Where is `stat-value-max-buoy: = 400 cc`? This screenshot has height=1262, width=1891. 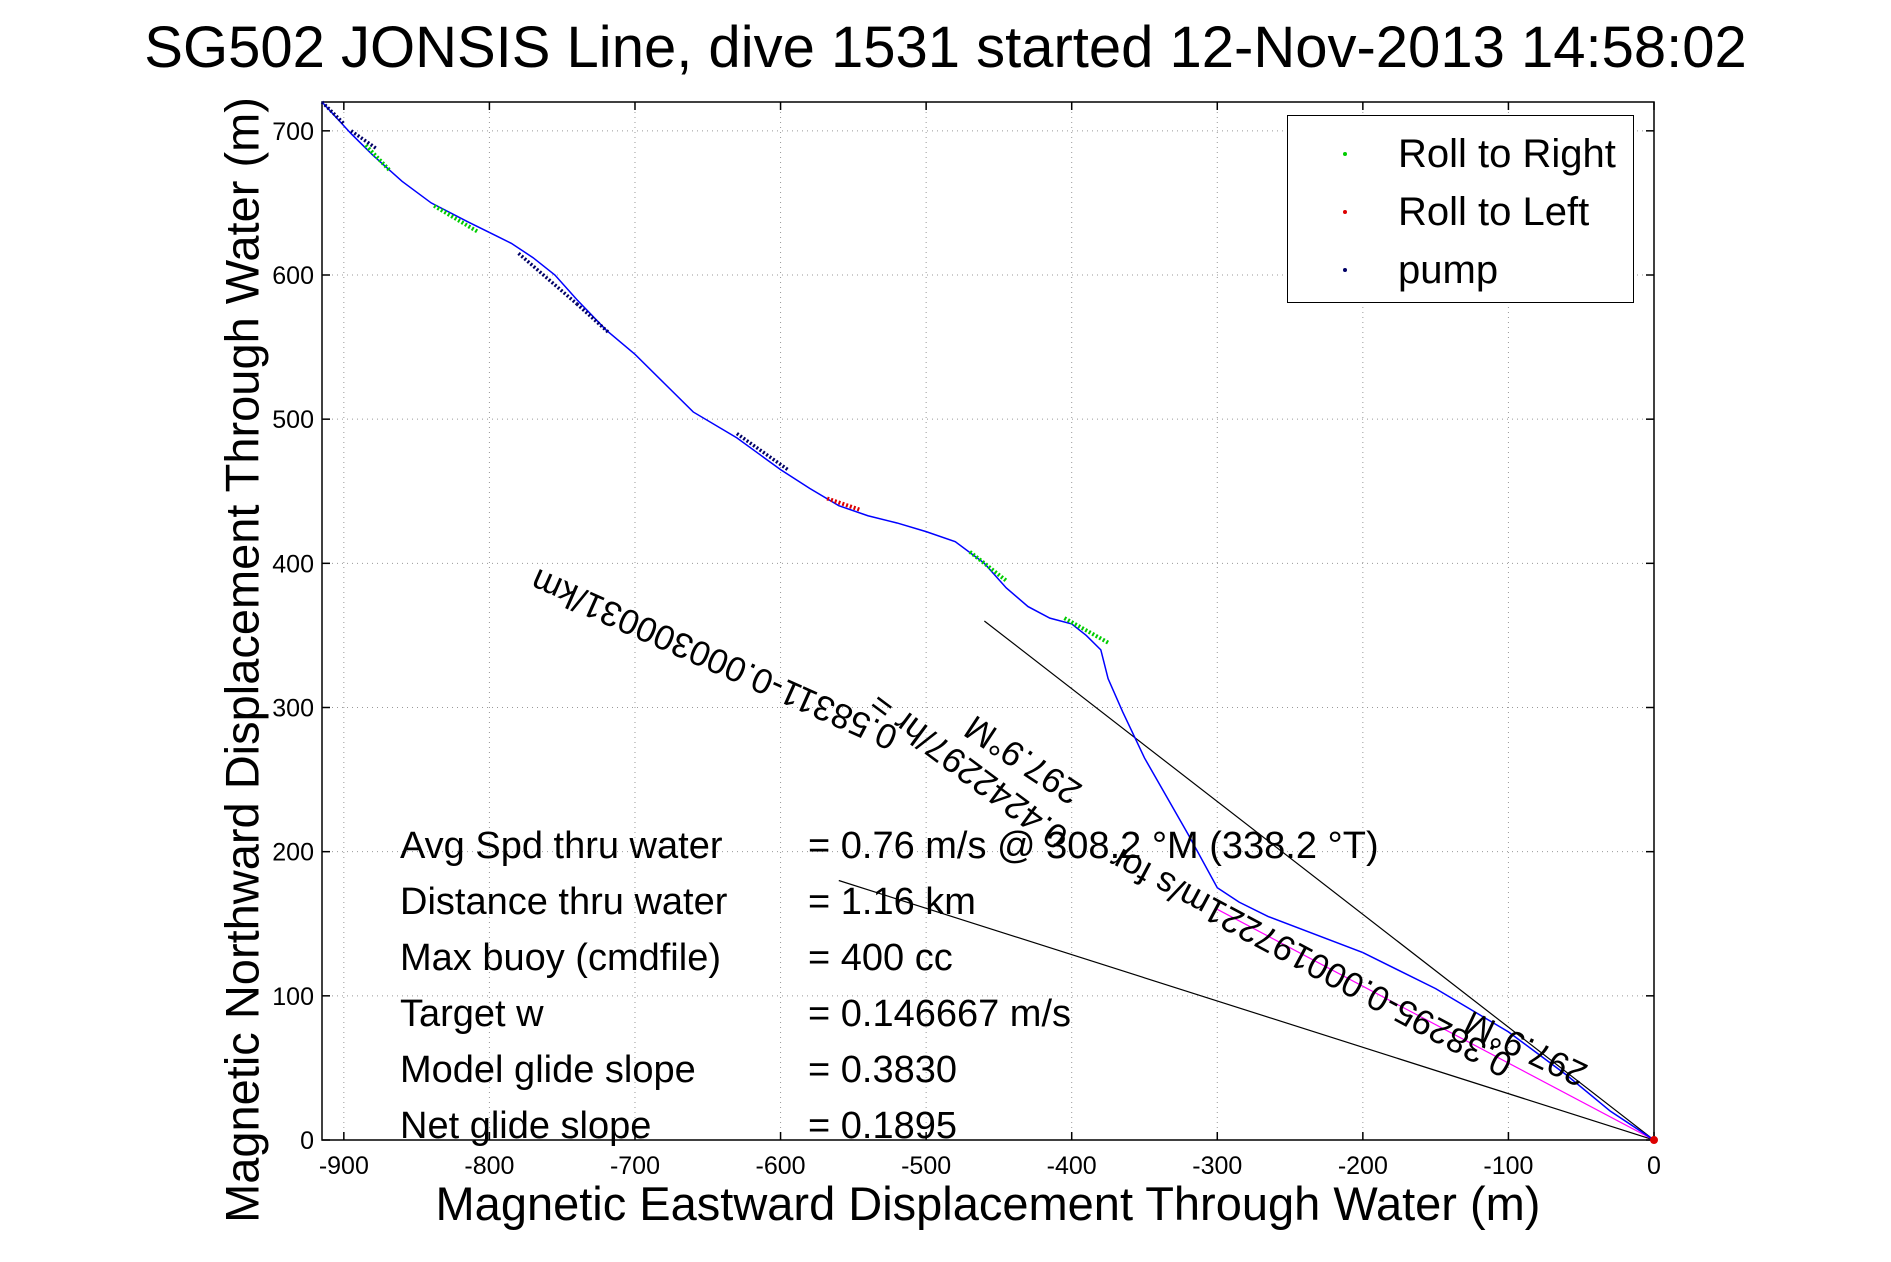 stat-value-max-buoy: = 400 cc is located at coordinates (880, 958).